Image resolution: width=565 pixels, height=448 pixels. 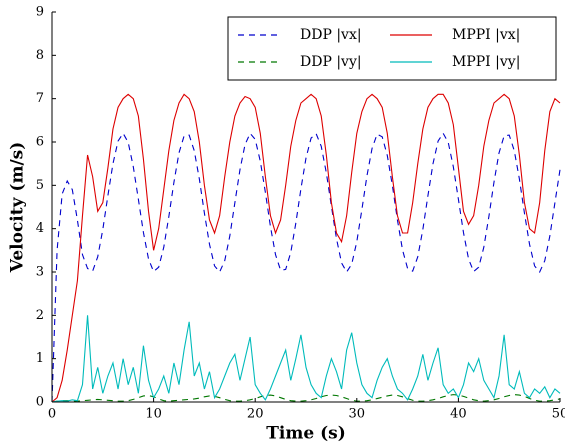 What do you see at coordinates (392, 48) in the screenshot?
I see `legend-box` at bounding box center [392, 48].